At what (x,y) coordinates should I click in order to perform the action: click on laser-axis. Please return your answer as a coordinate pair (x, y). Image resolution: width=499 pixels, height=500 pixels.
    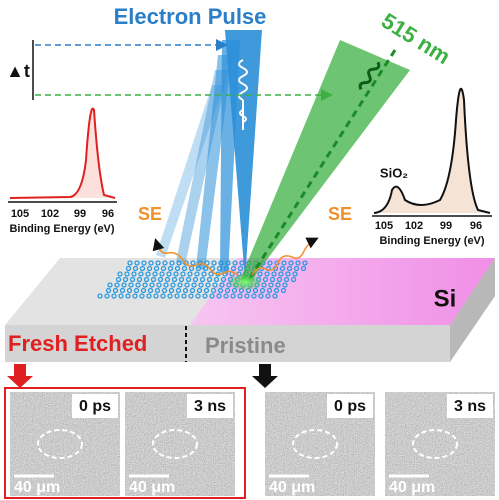
    Looking at the image, I should click on (322, 164).